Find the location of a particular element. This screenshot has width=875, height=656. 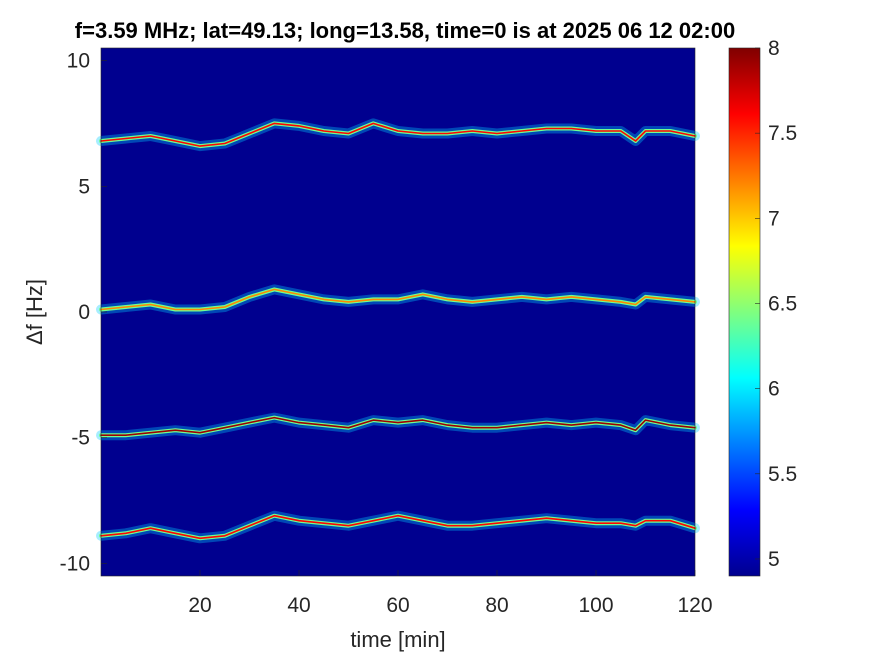

colorbar-tick-label: 6 is located at coordinates (774, 389).